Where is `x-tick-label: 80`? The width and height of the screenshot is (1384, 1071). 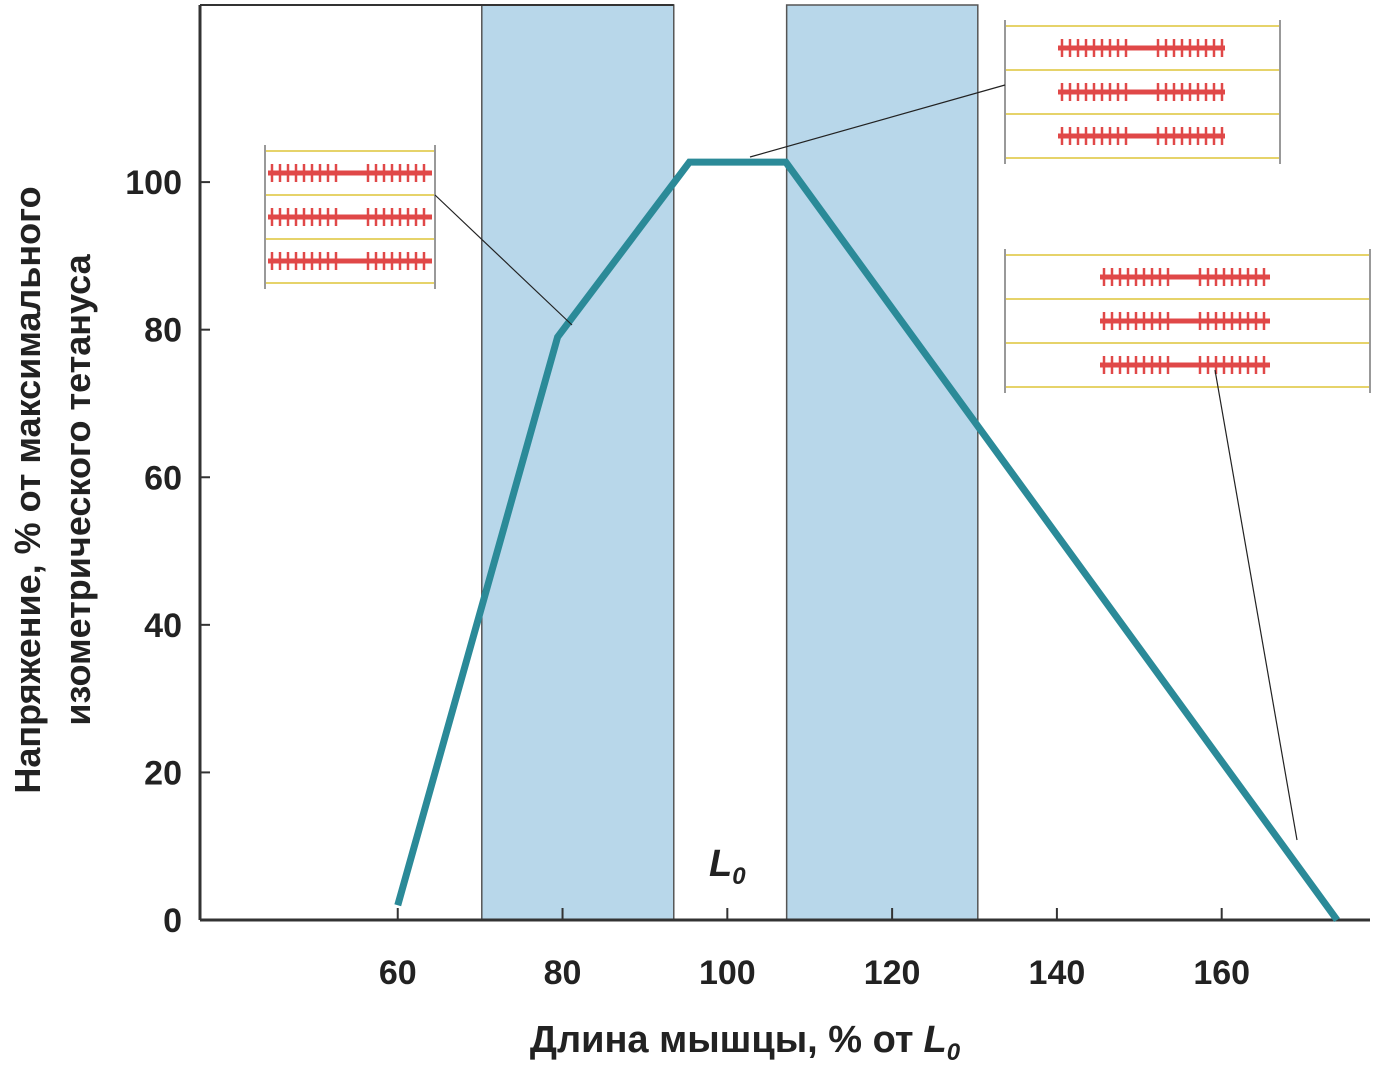 x-tick-label: 80 is located at coordinates (563, 973).